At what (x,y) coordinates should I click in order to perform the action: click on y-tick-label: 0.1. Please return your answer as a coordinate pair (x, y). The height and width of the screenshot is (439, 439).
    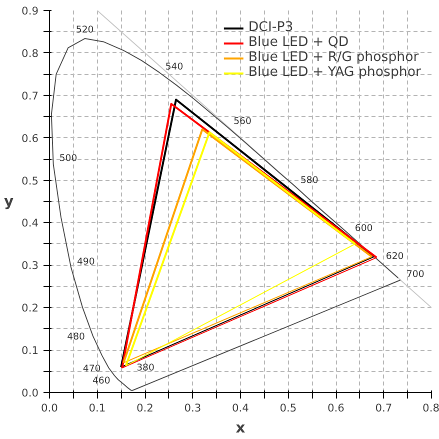
    Looking at the image, I should click on (30, 351).